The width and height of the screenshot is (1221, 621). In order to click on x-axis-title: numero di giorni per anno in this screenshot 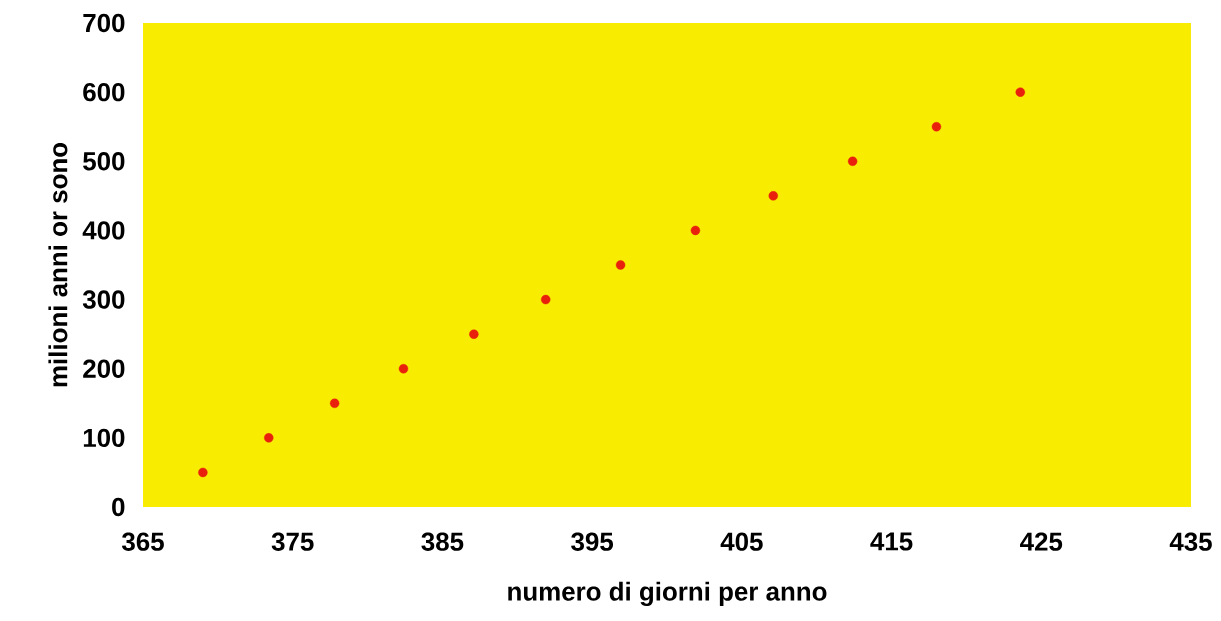, I will do `click(667, 593)`.